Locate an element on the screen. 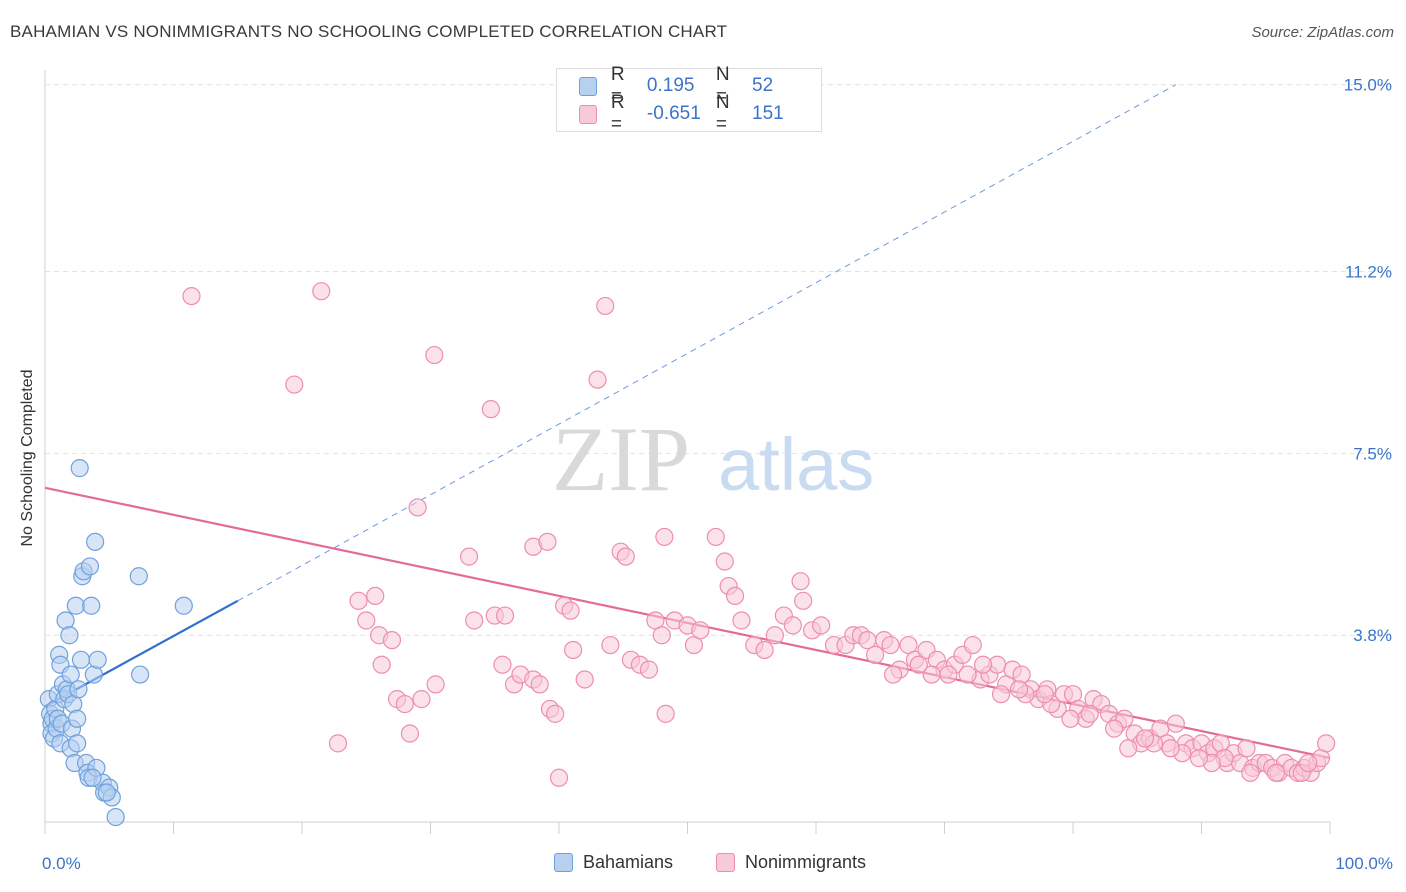 This screenshot has height=892, width=1406. stats-legend: R = 0.195 N = 52 R = -0.651 N = 151 is located at coordinates (689, 99).